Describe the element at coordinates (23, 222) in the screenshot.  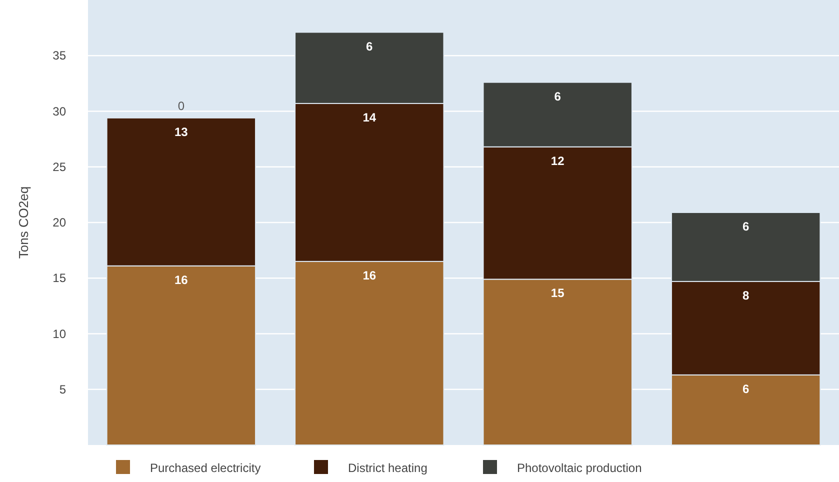
I see `y-axis-title: Tons CO2eq` at that location.